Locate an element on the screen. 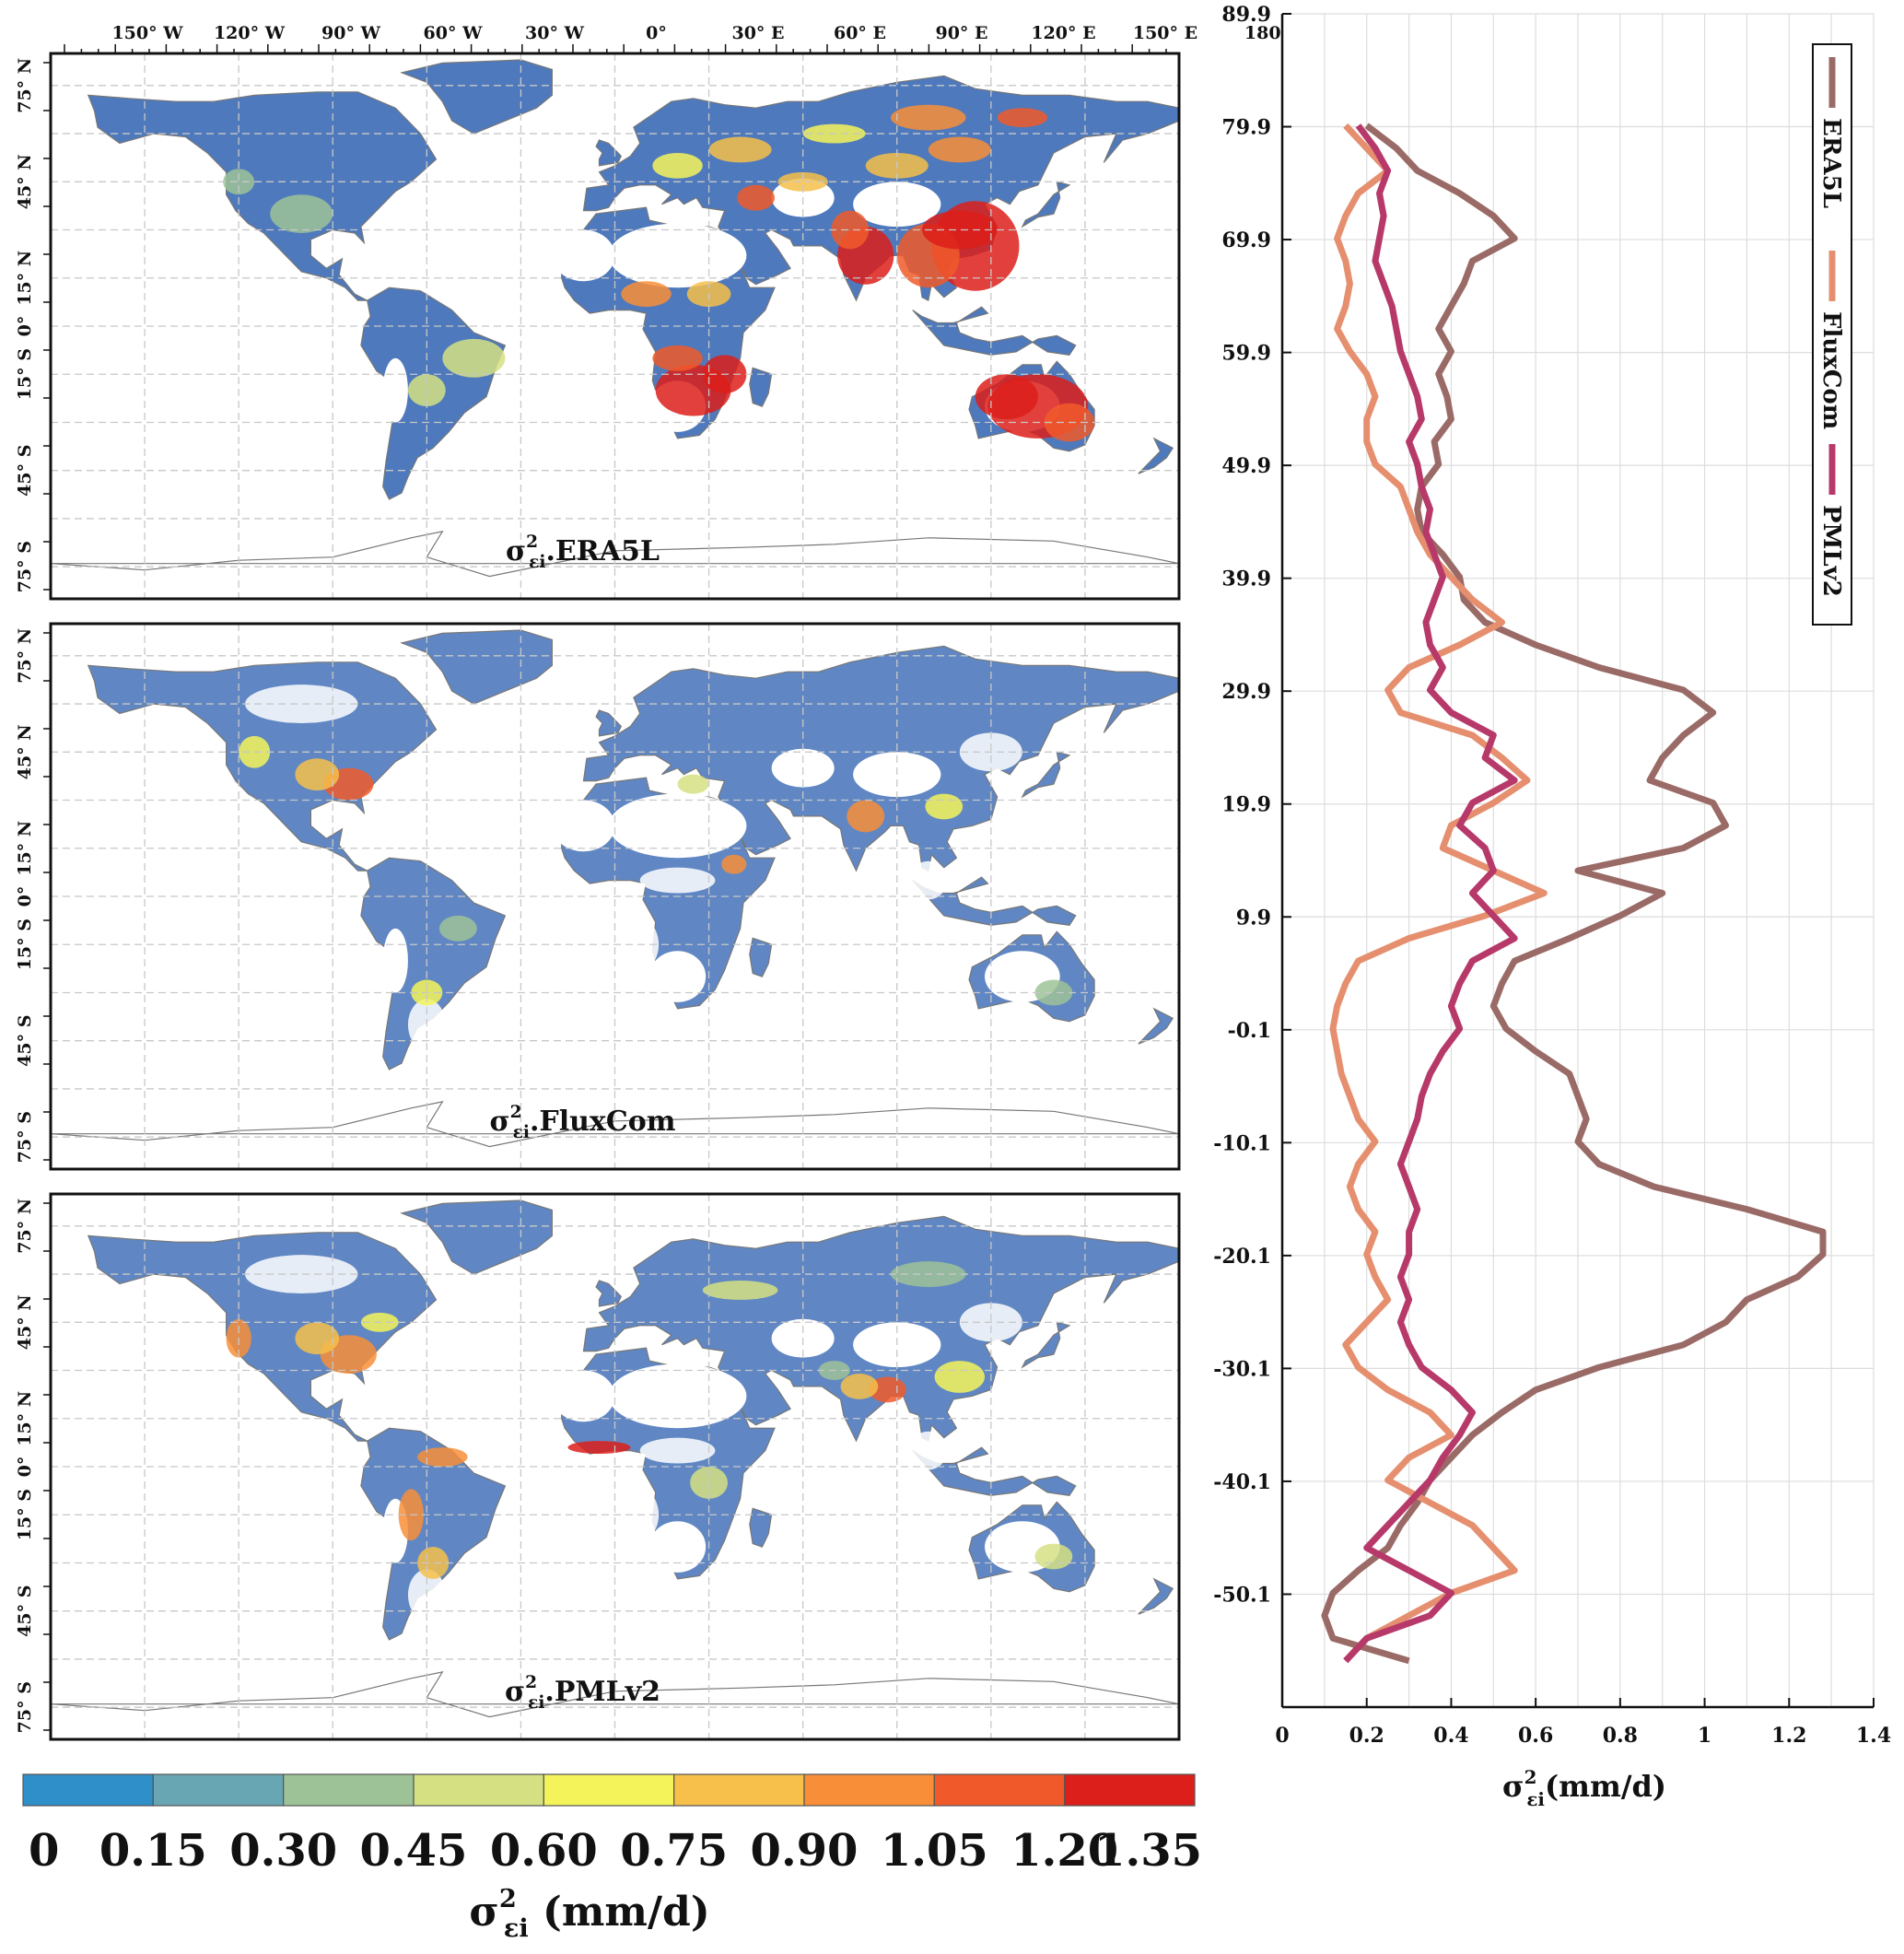 This screenshot has height=1954, width=1904. longitude-tick-label: 120° W is located at coordinates (250, 33).